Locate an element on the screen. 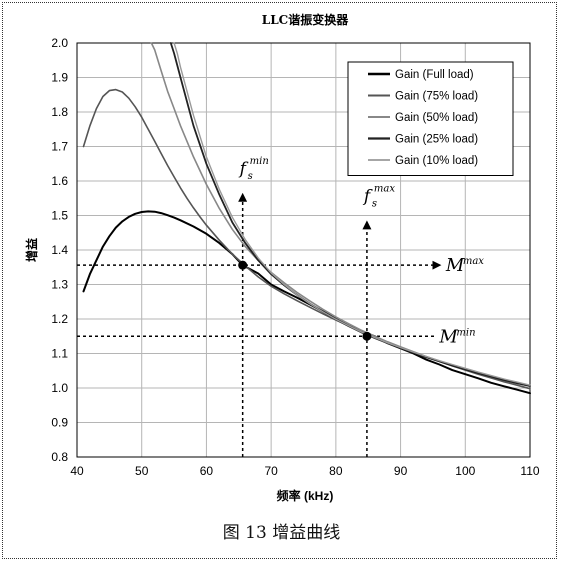  x-tick-label: 90 is located at coordinates (401, 471).